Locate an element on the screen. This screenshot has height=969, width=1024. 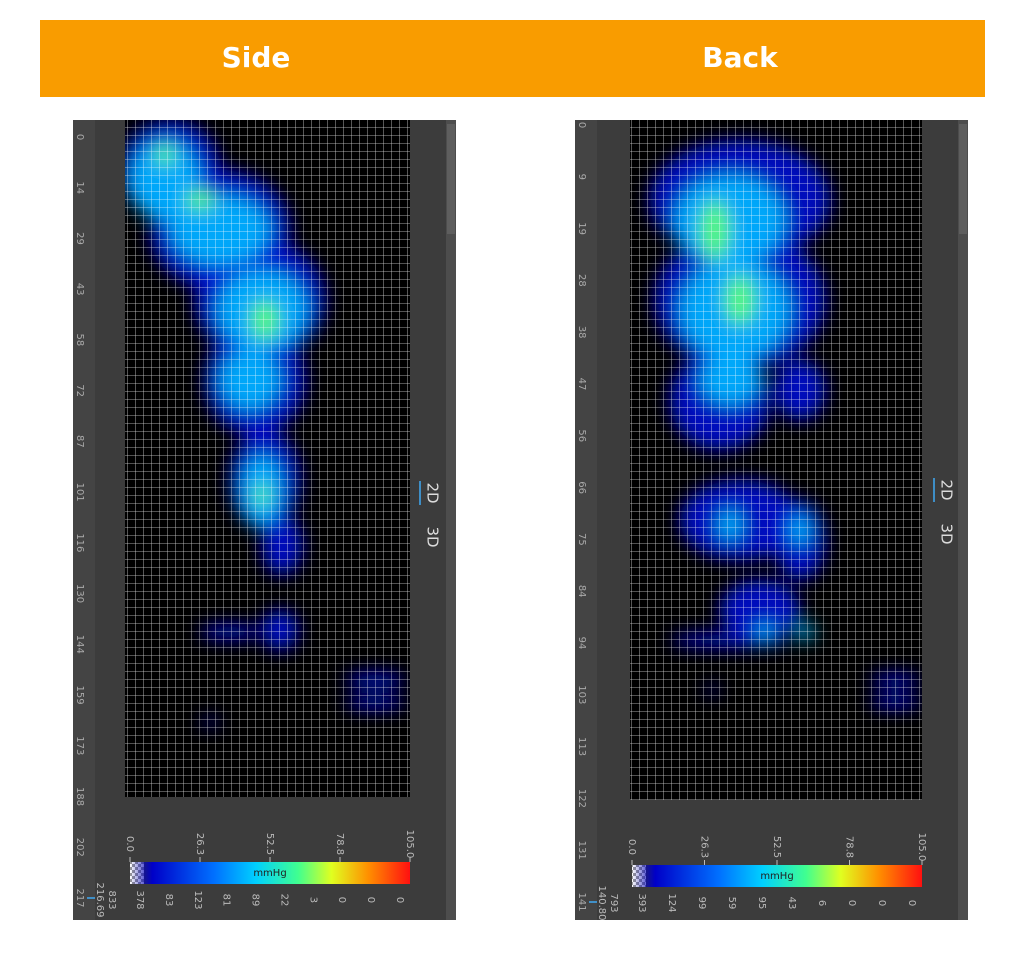
scale-count: 83 is located at coordinates (168, 900).